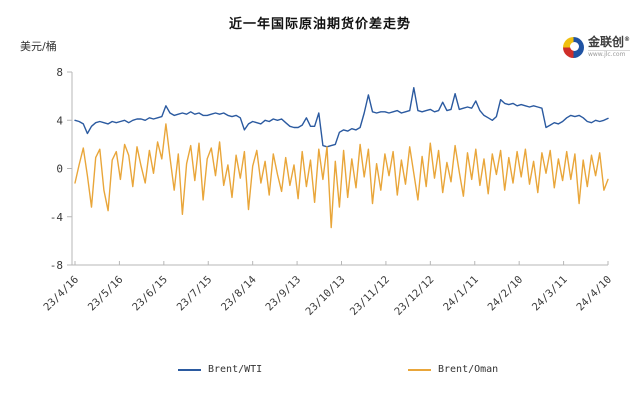  I want to click on x-axis-tick-label: 23/7/15, so click(195, 294).